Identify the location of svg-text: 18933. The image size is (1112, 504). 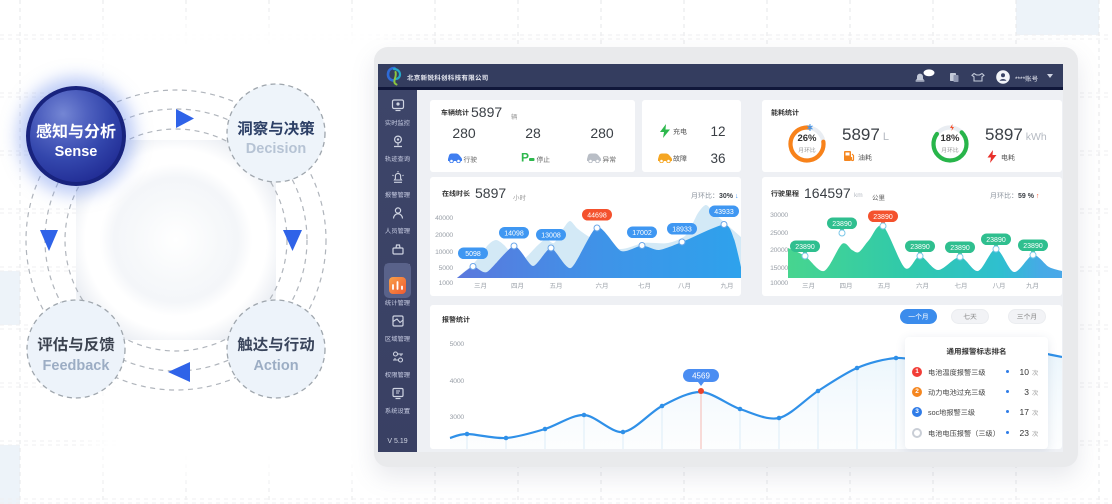
(682, 230).